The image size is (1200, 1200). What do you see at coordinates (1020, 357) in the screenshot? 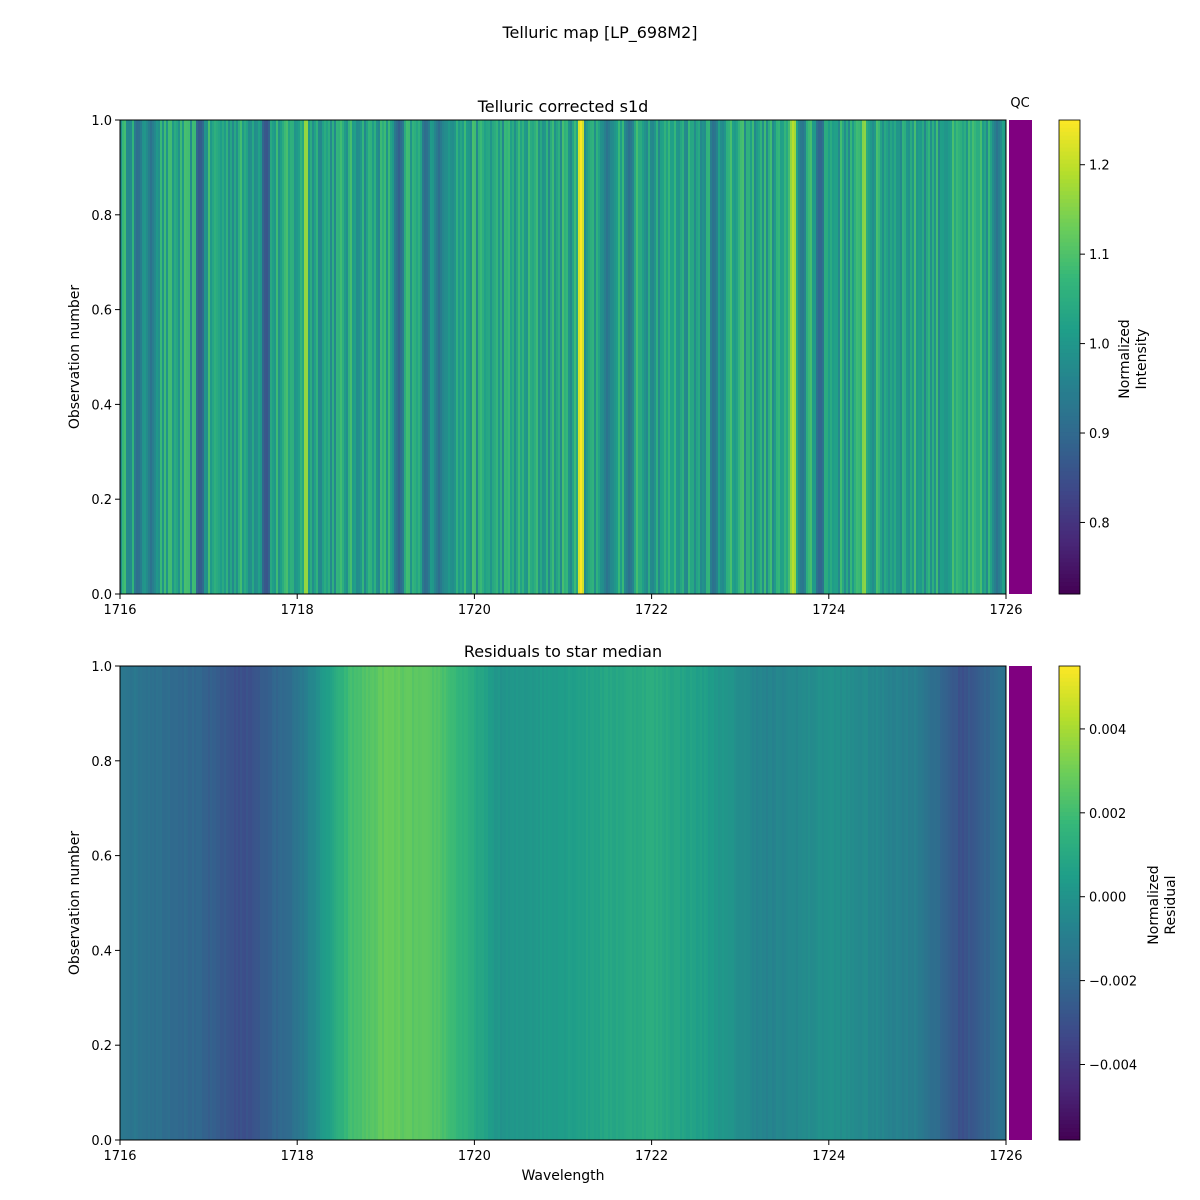
I see `panel1-qc-strip` at bounding box center [1020, 357].